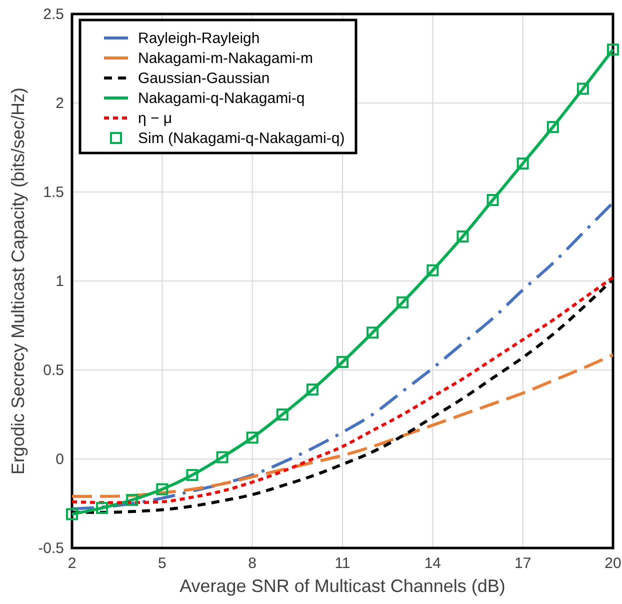  What do you see at coordinates (53, 14) in the screenshot?
I see `y-tick-label: 2.5` at bounding box center [53, 14].